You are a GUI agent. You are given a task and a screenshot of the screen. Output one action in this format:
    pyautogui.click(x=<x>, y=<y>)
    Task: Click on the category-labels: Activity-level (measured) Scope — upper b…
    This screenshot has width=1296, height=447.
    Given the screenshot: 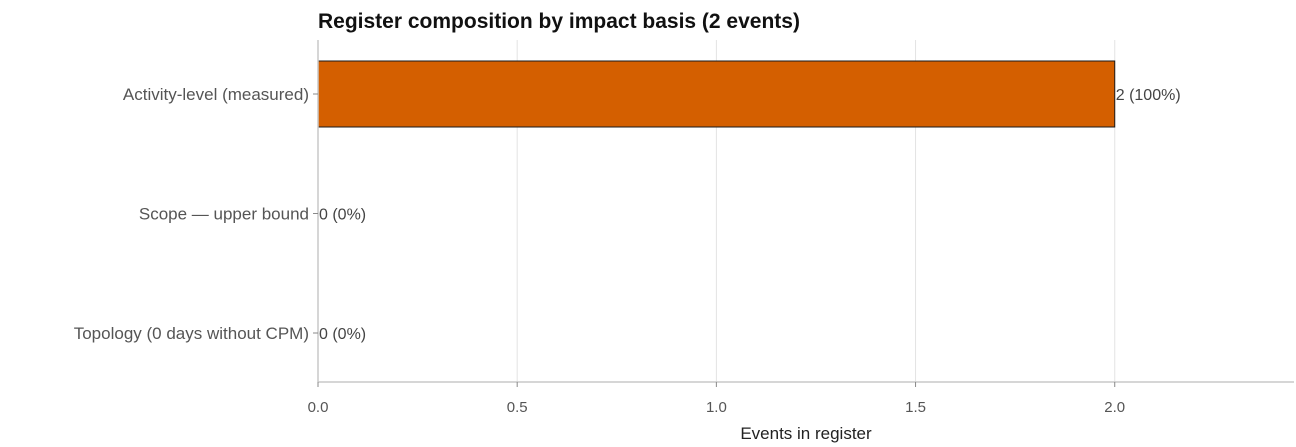 What is the action you would take?
    pyautogui.click(x=191, y=214)
    